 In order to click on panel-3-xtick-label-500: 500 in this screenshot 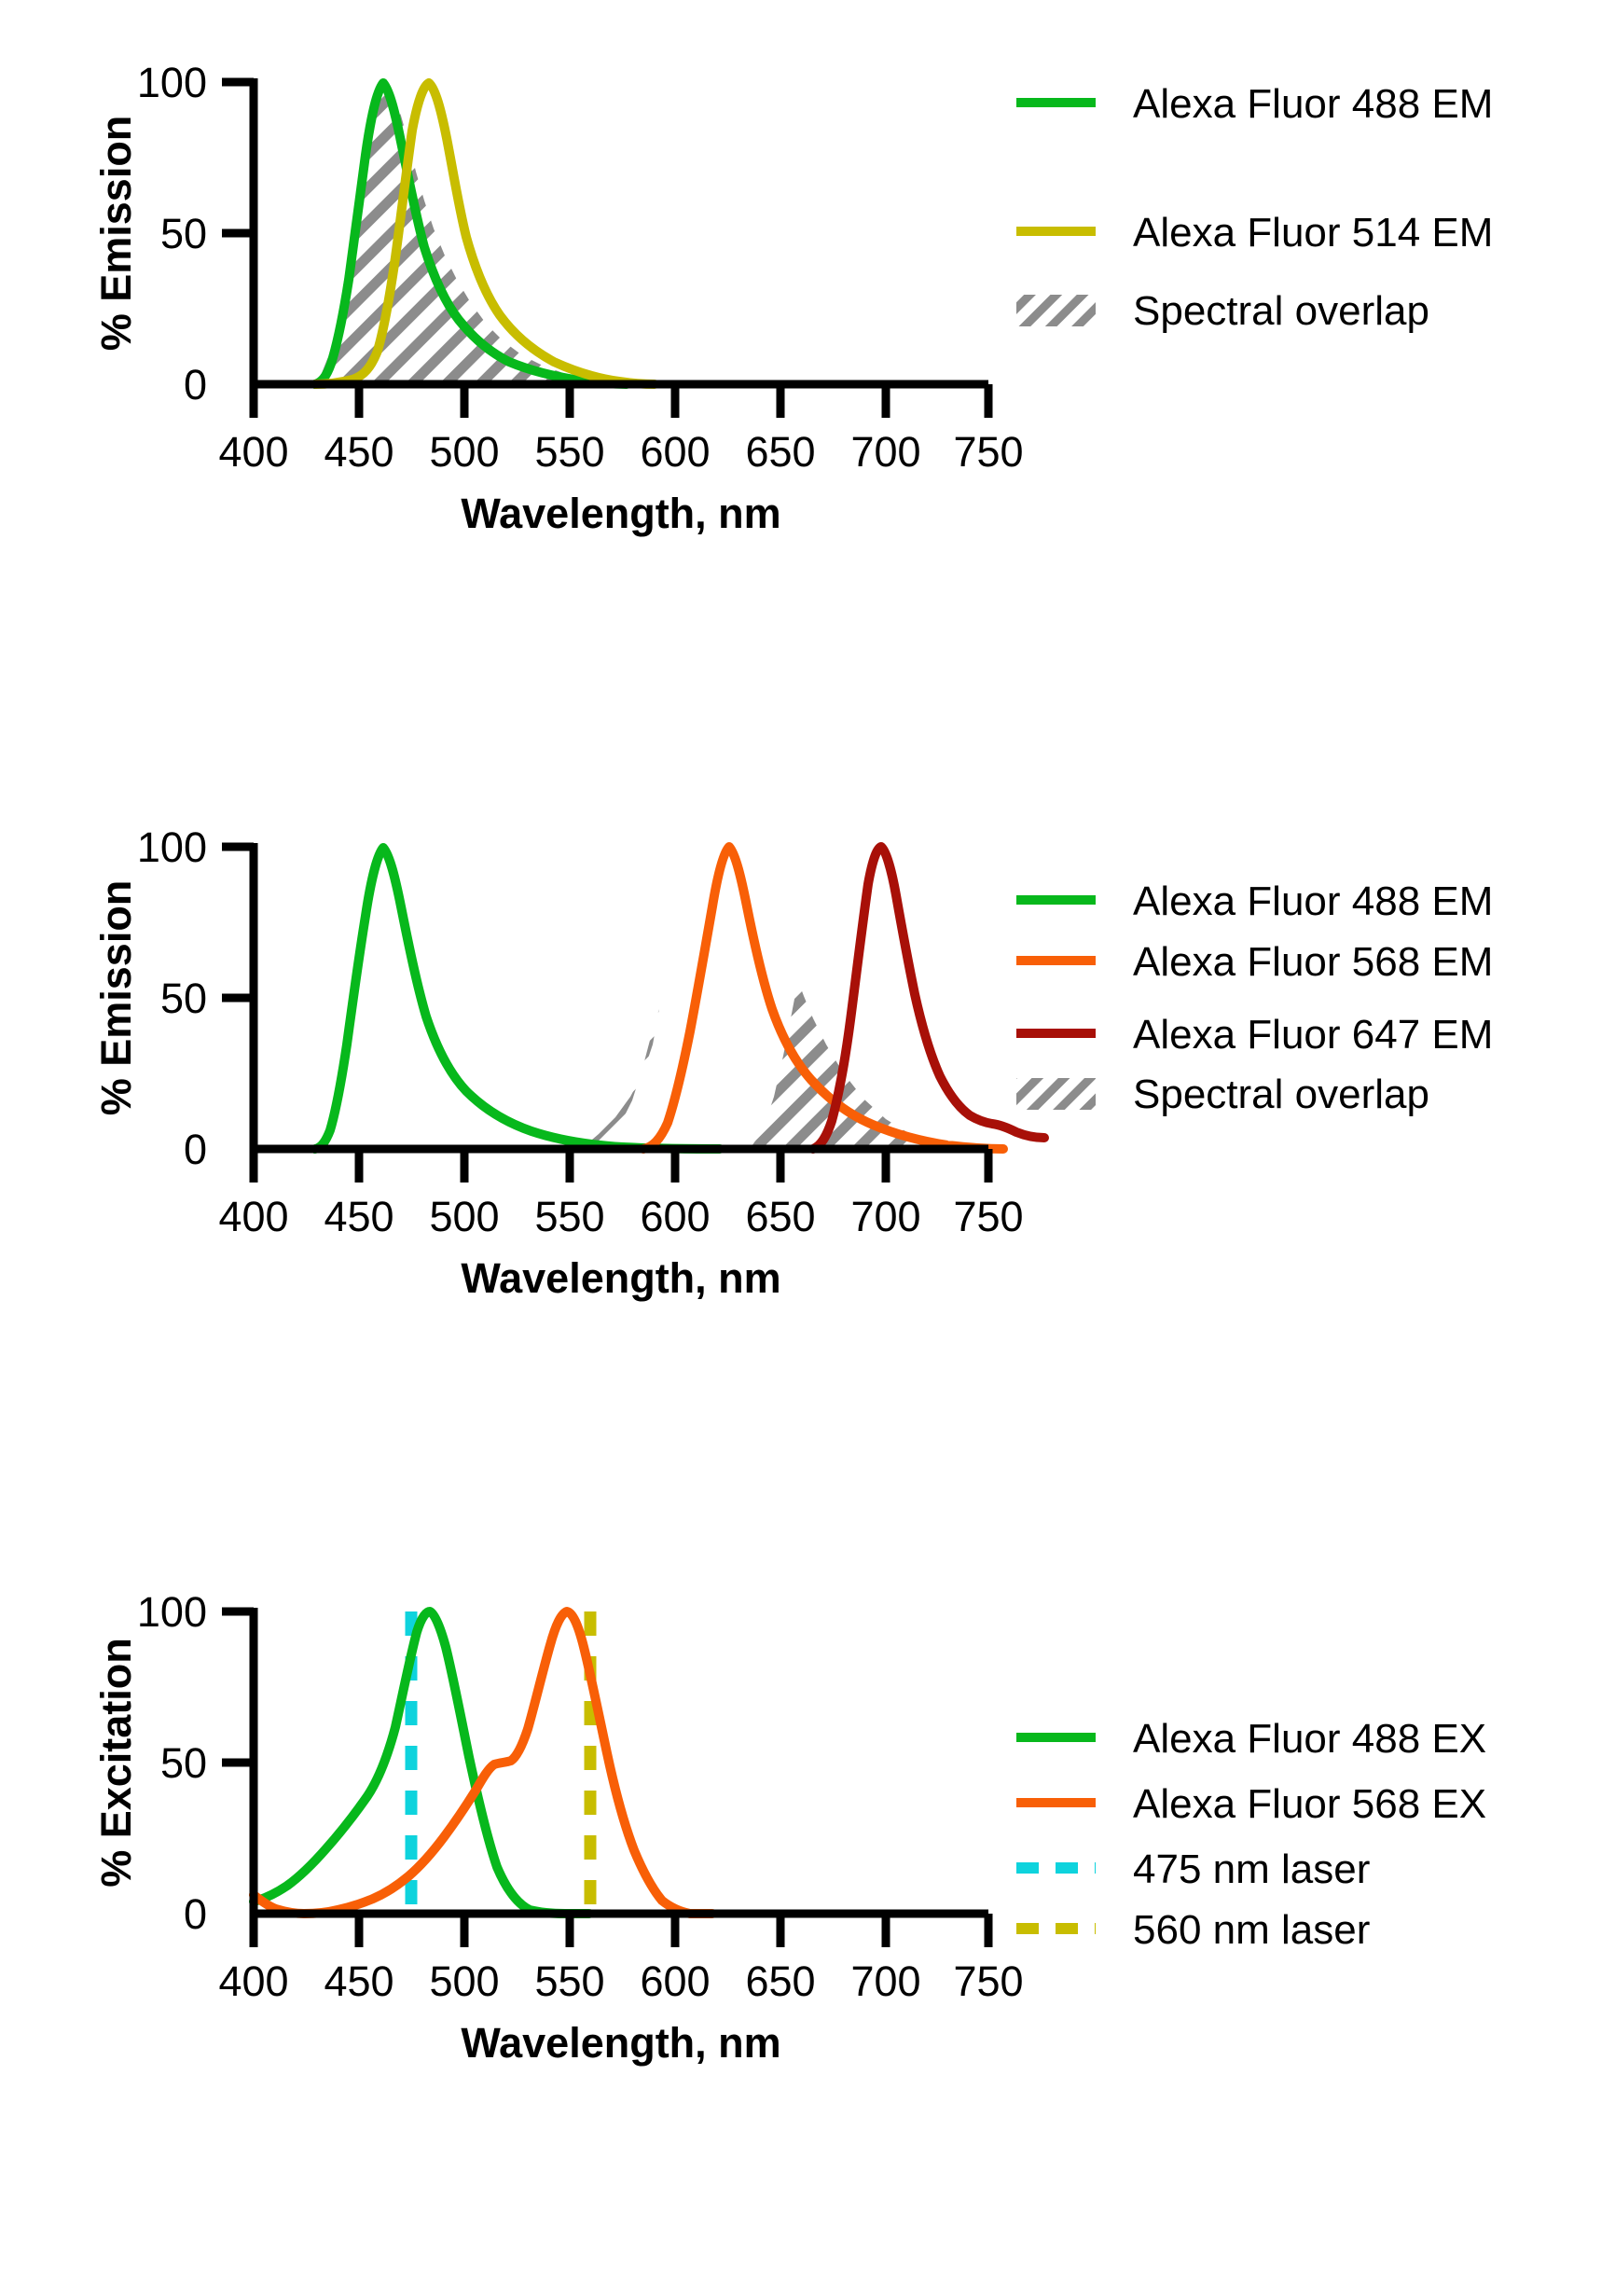, I will do `click(464, 1981)`.